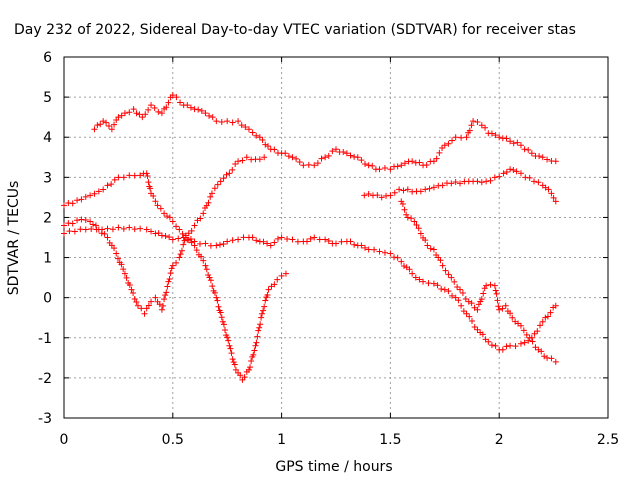 This screenshot has width=640, height=480. Describe the element at coordinates (47, 138) in the screenshot. I see `y-tick-label: 4` at that location.